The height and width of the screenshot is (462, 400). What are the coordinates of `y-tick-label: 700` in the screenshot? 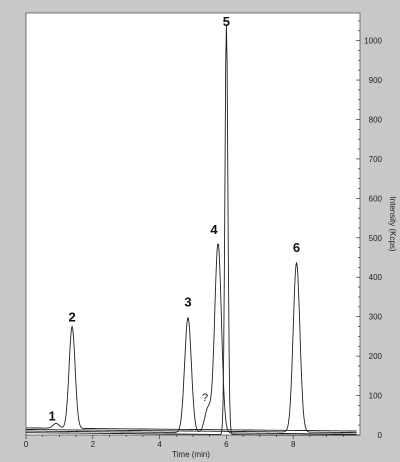 It's located at (376, 159).